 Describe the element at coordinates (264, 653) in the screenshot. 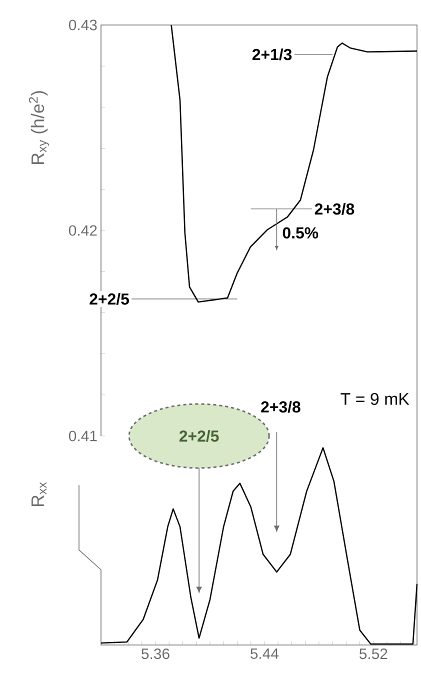

I see `x-tick-label: 5.44` at that location.